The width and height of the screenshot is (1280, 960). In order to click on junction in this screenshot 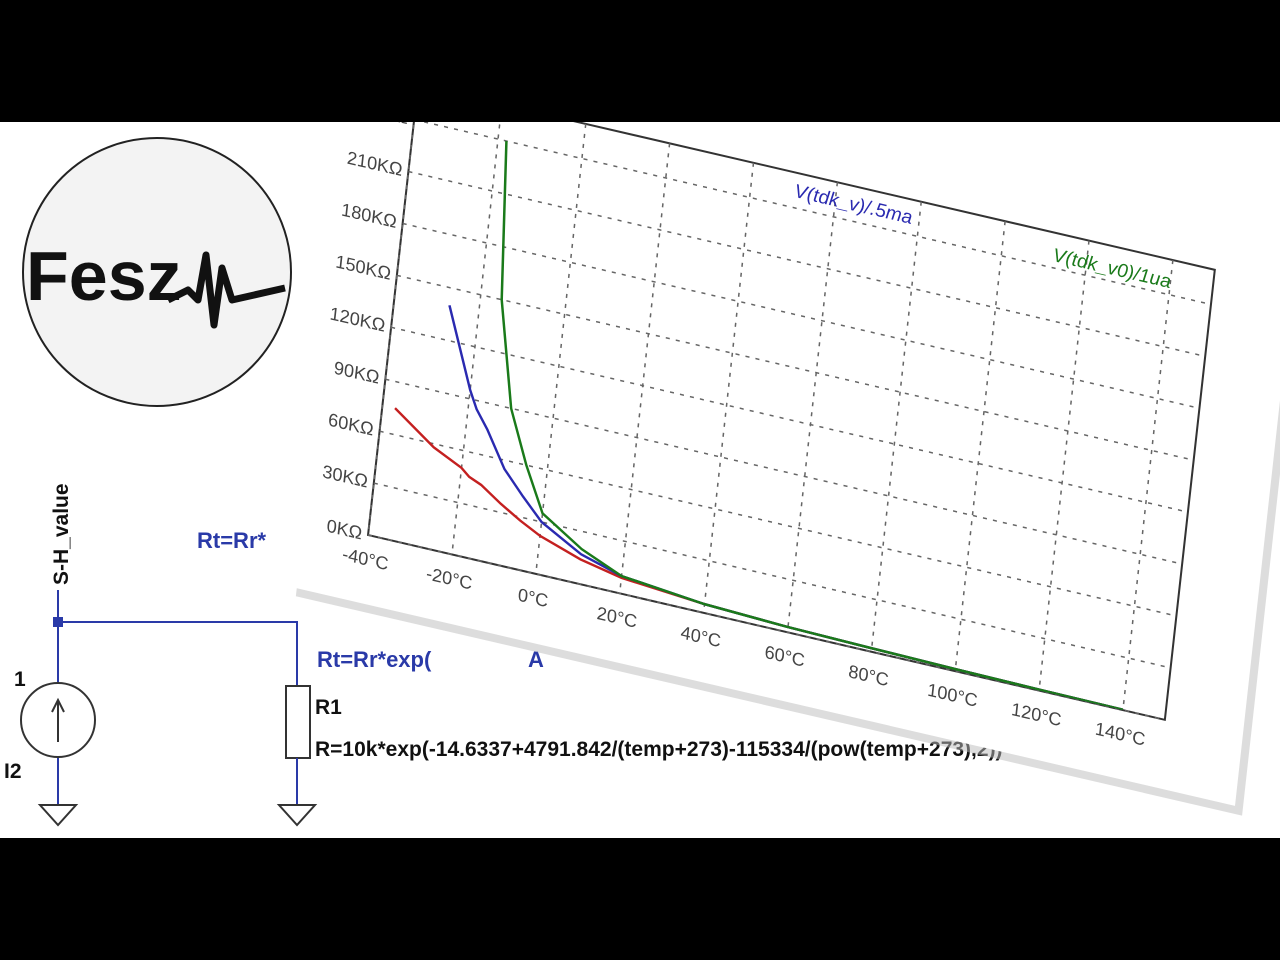, I will do `click(58, 622)`.